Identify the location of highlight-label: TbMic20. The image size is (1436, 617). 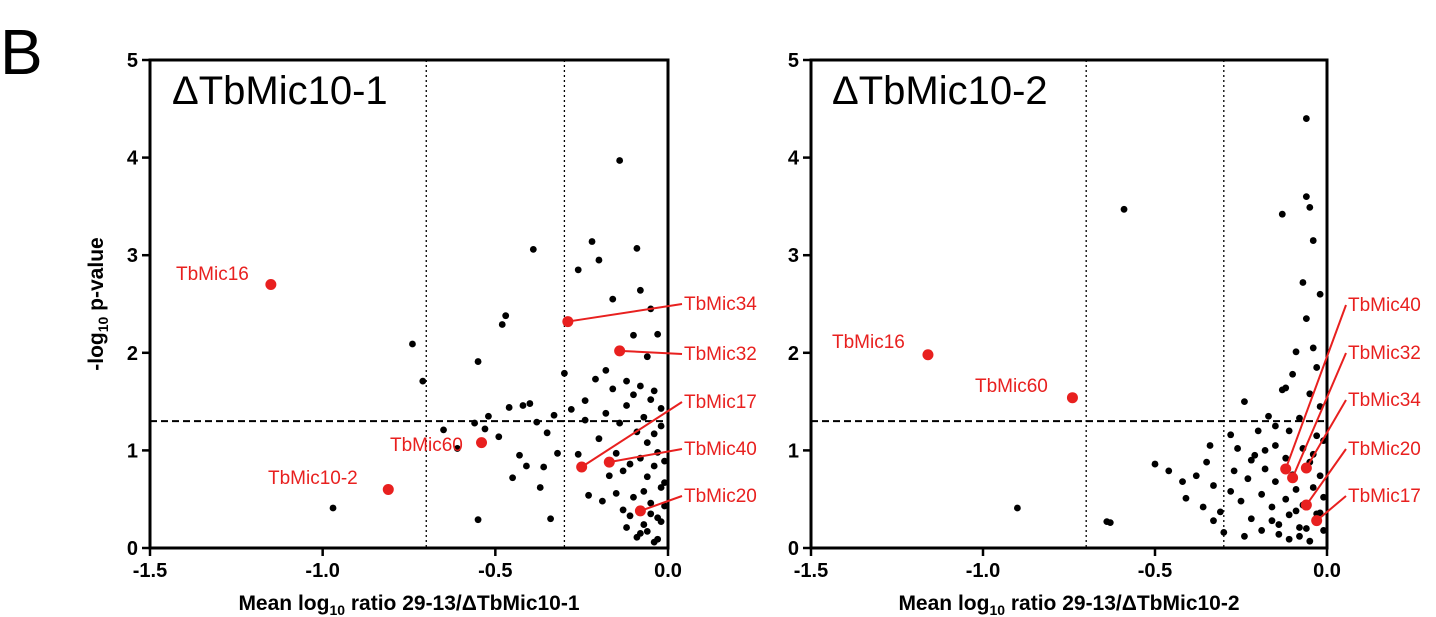
(720, 496).